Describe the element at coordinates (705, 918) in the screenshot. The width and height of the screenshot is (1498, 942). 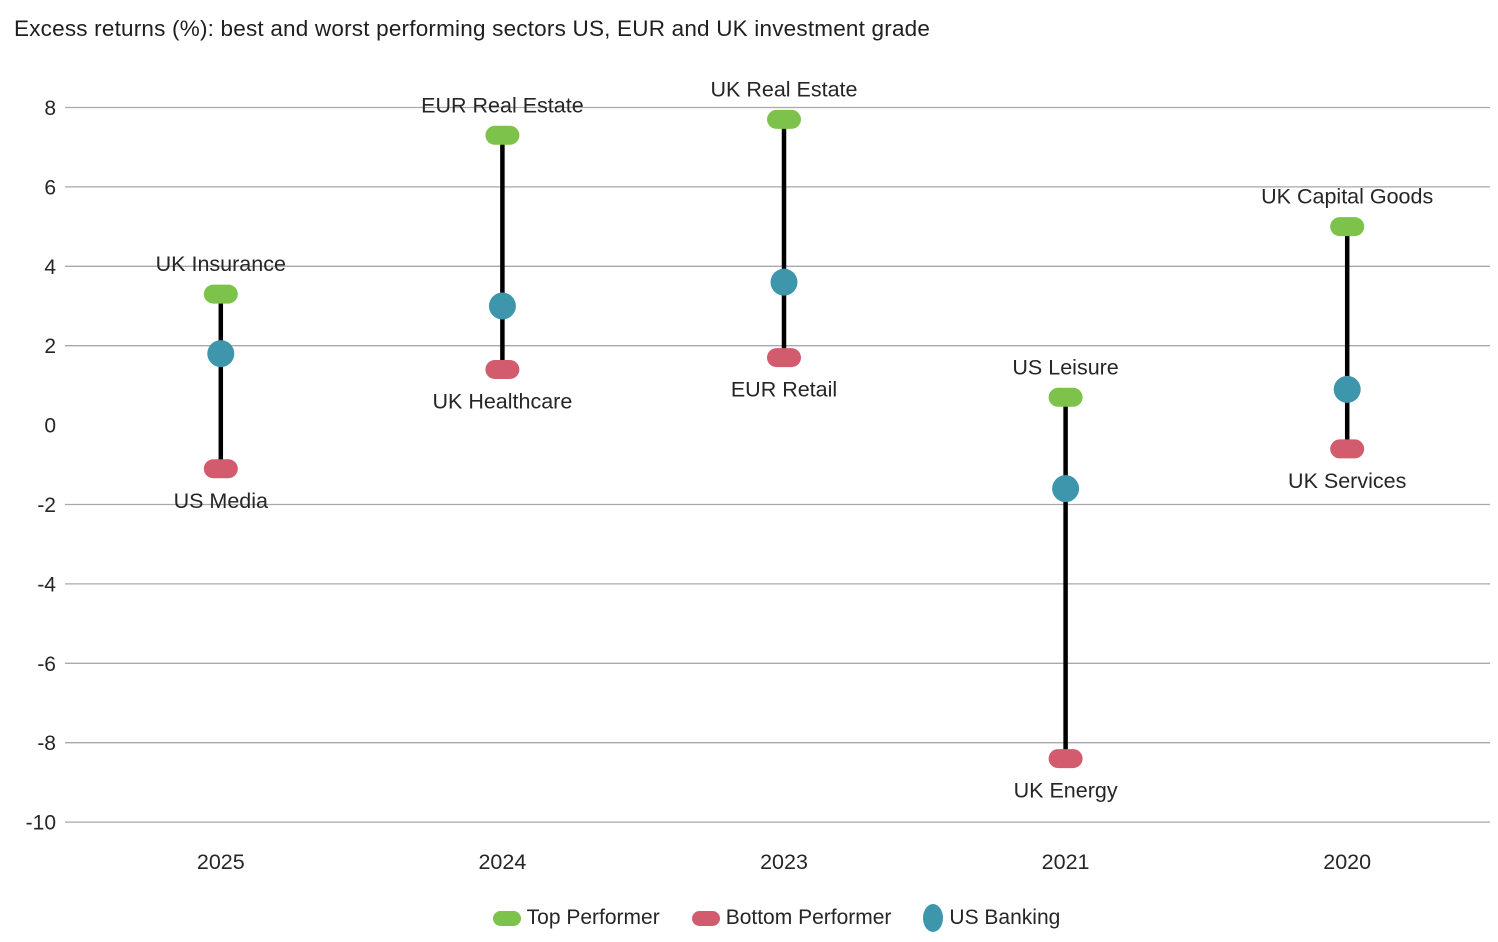
I see `bottom-performer-swatch-icon` at that location.